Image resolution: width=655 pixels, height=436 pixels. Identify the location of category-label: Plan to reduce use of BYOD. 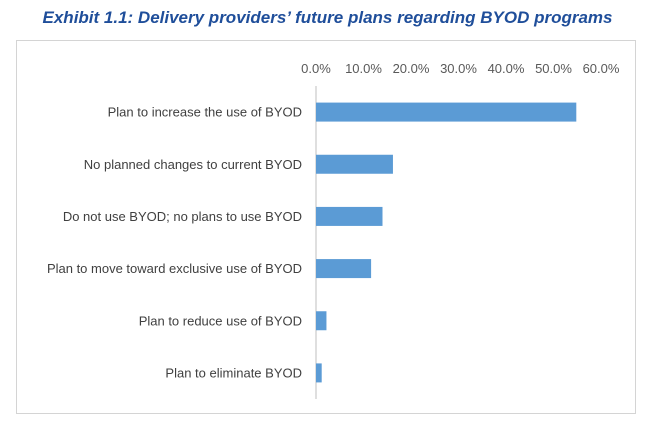
(220, 320).